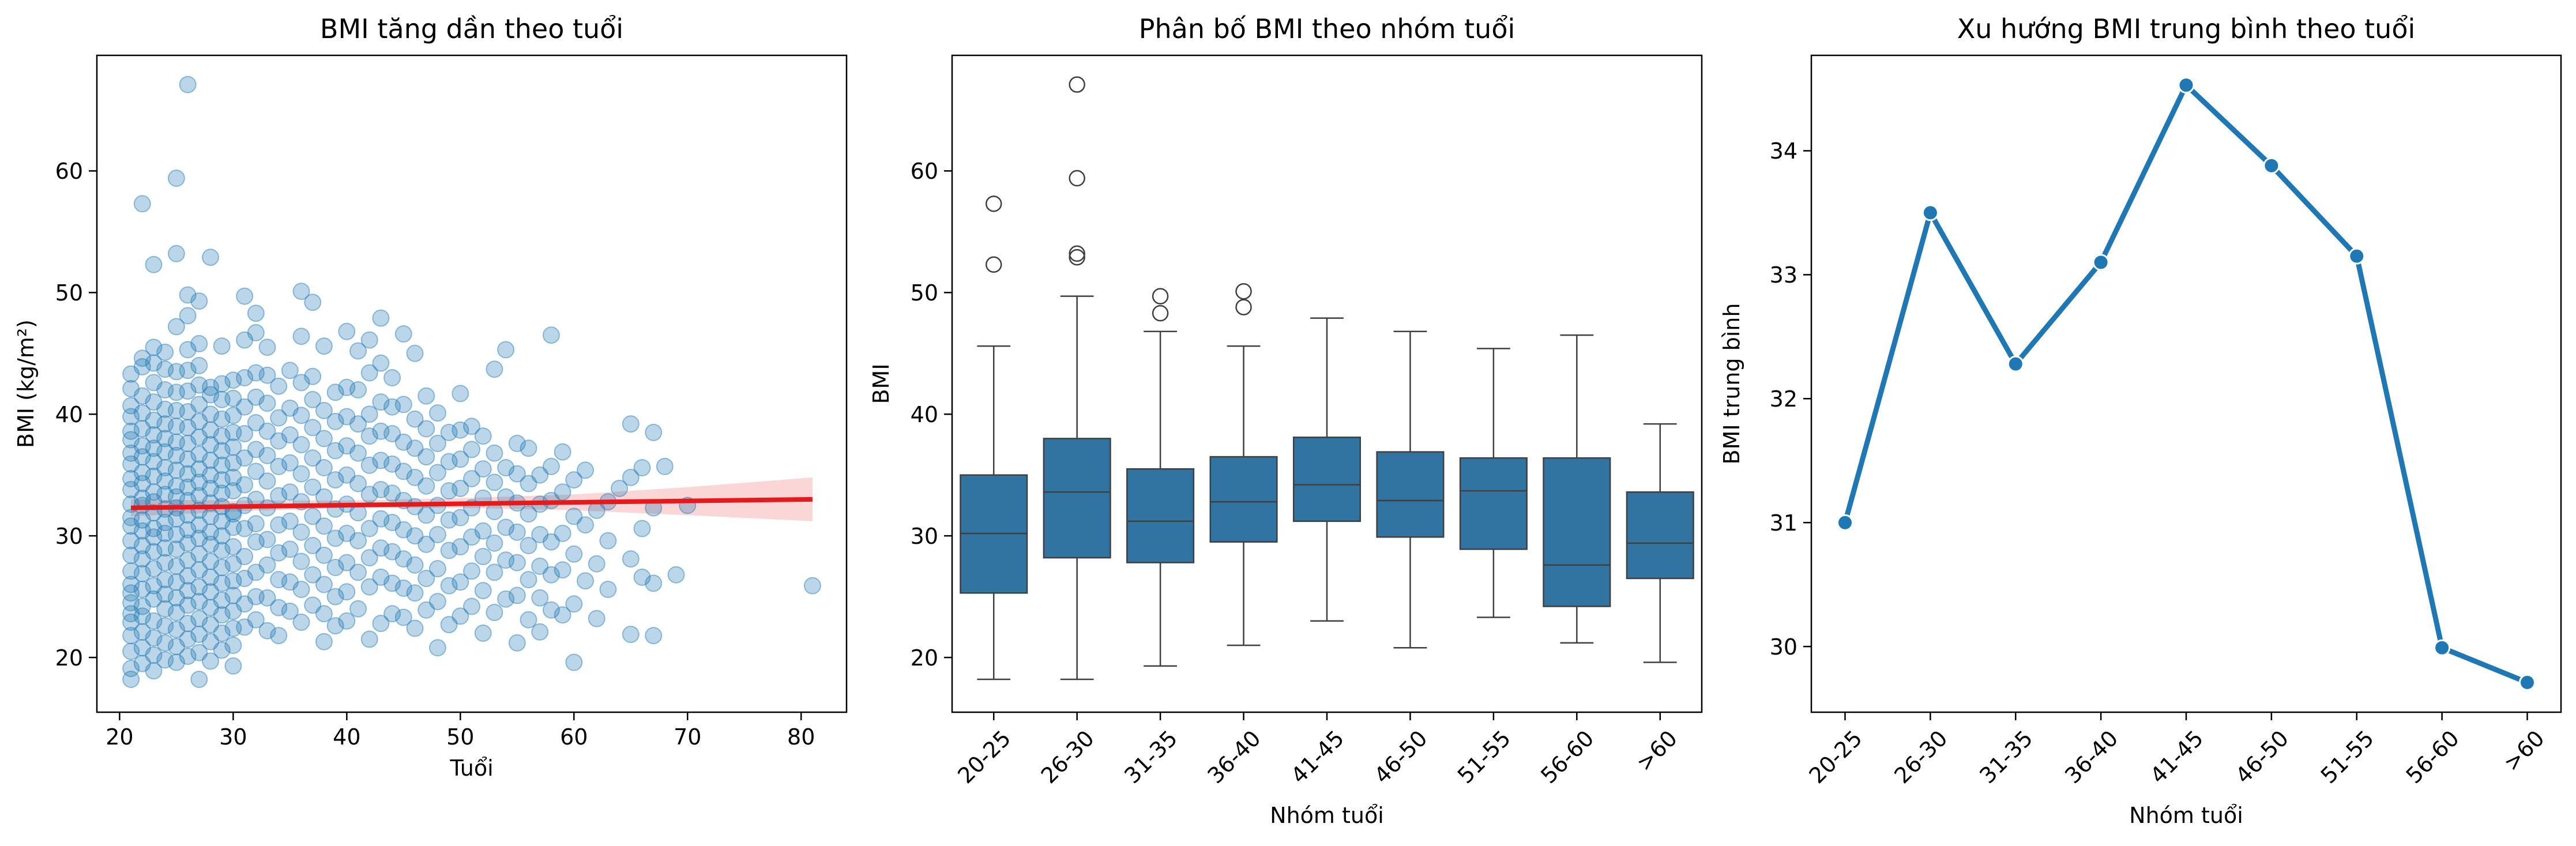  Describe the element at coordinates (460, 737) in the screenshot. I see `scatter-x-tick-label: 50` at that location.